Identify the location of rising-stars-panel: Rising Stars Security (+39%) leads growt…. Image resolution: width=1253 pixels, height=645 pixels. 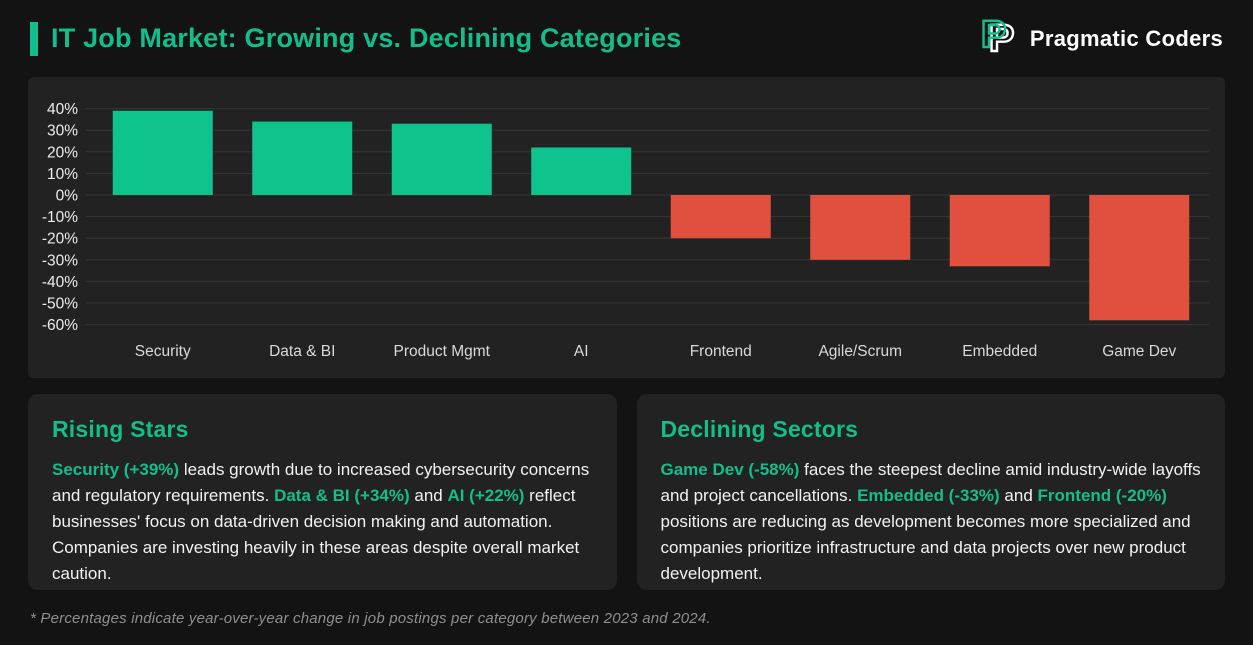
(322, 492).